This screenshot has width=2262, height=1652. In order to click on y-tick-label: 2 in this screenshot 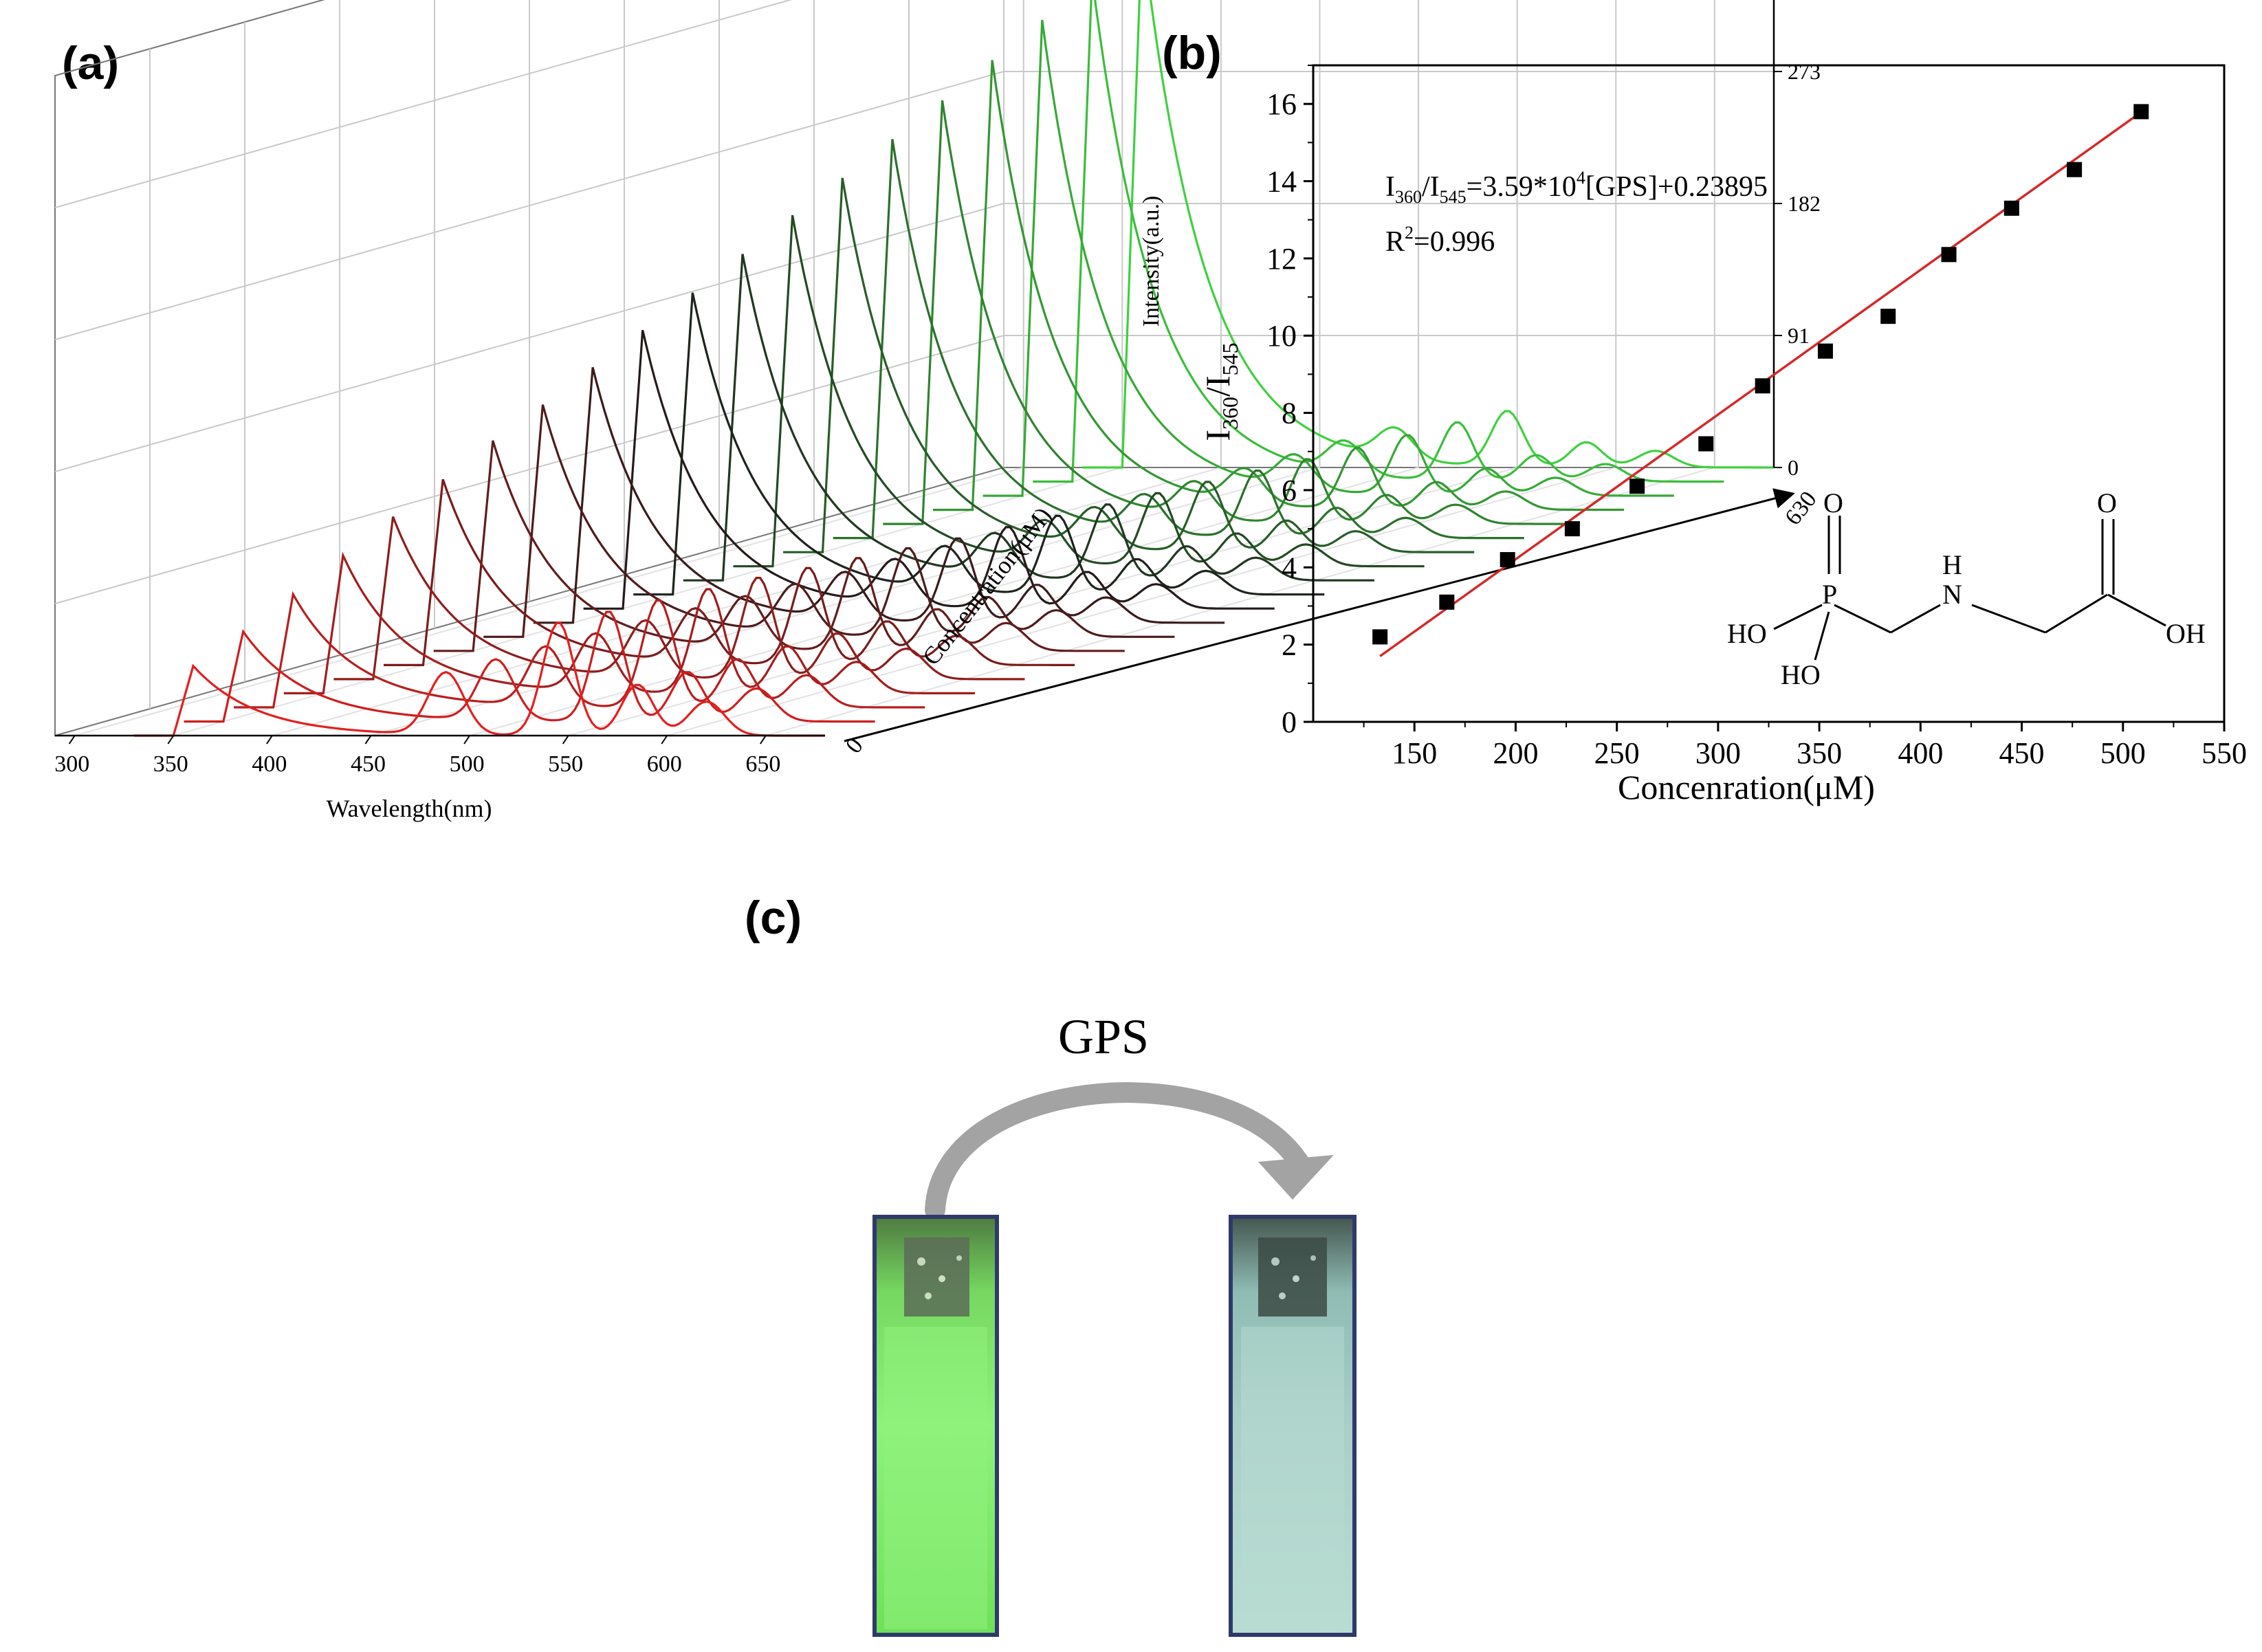, I will do `click(1289, 645)`.